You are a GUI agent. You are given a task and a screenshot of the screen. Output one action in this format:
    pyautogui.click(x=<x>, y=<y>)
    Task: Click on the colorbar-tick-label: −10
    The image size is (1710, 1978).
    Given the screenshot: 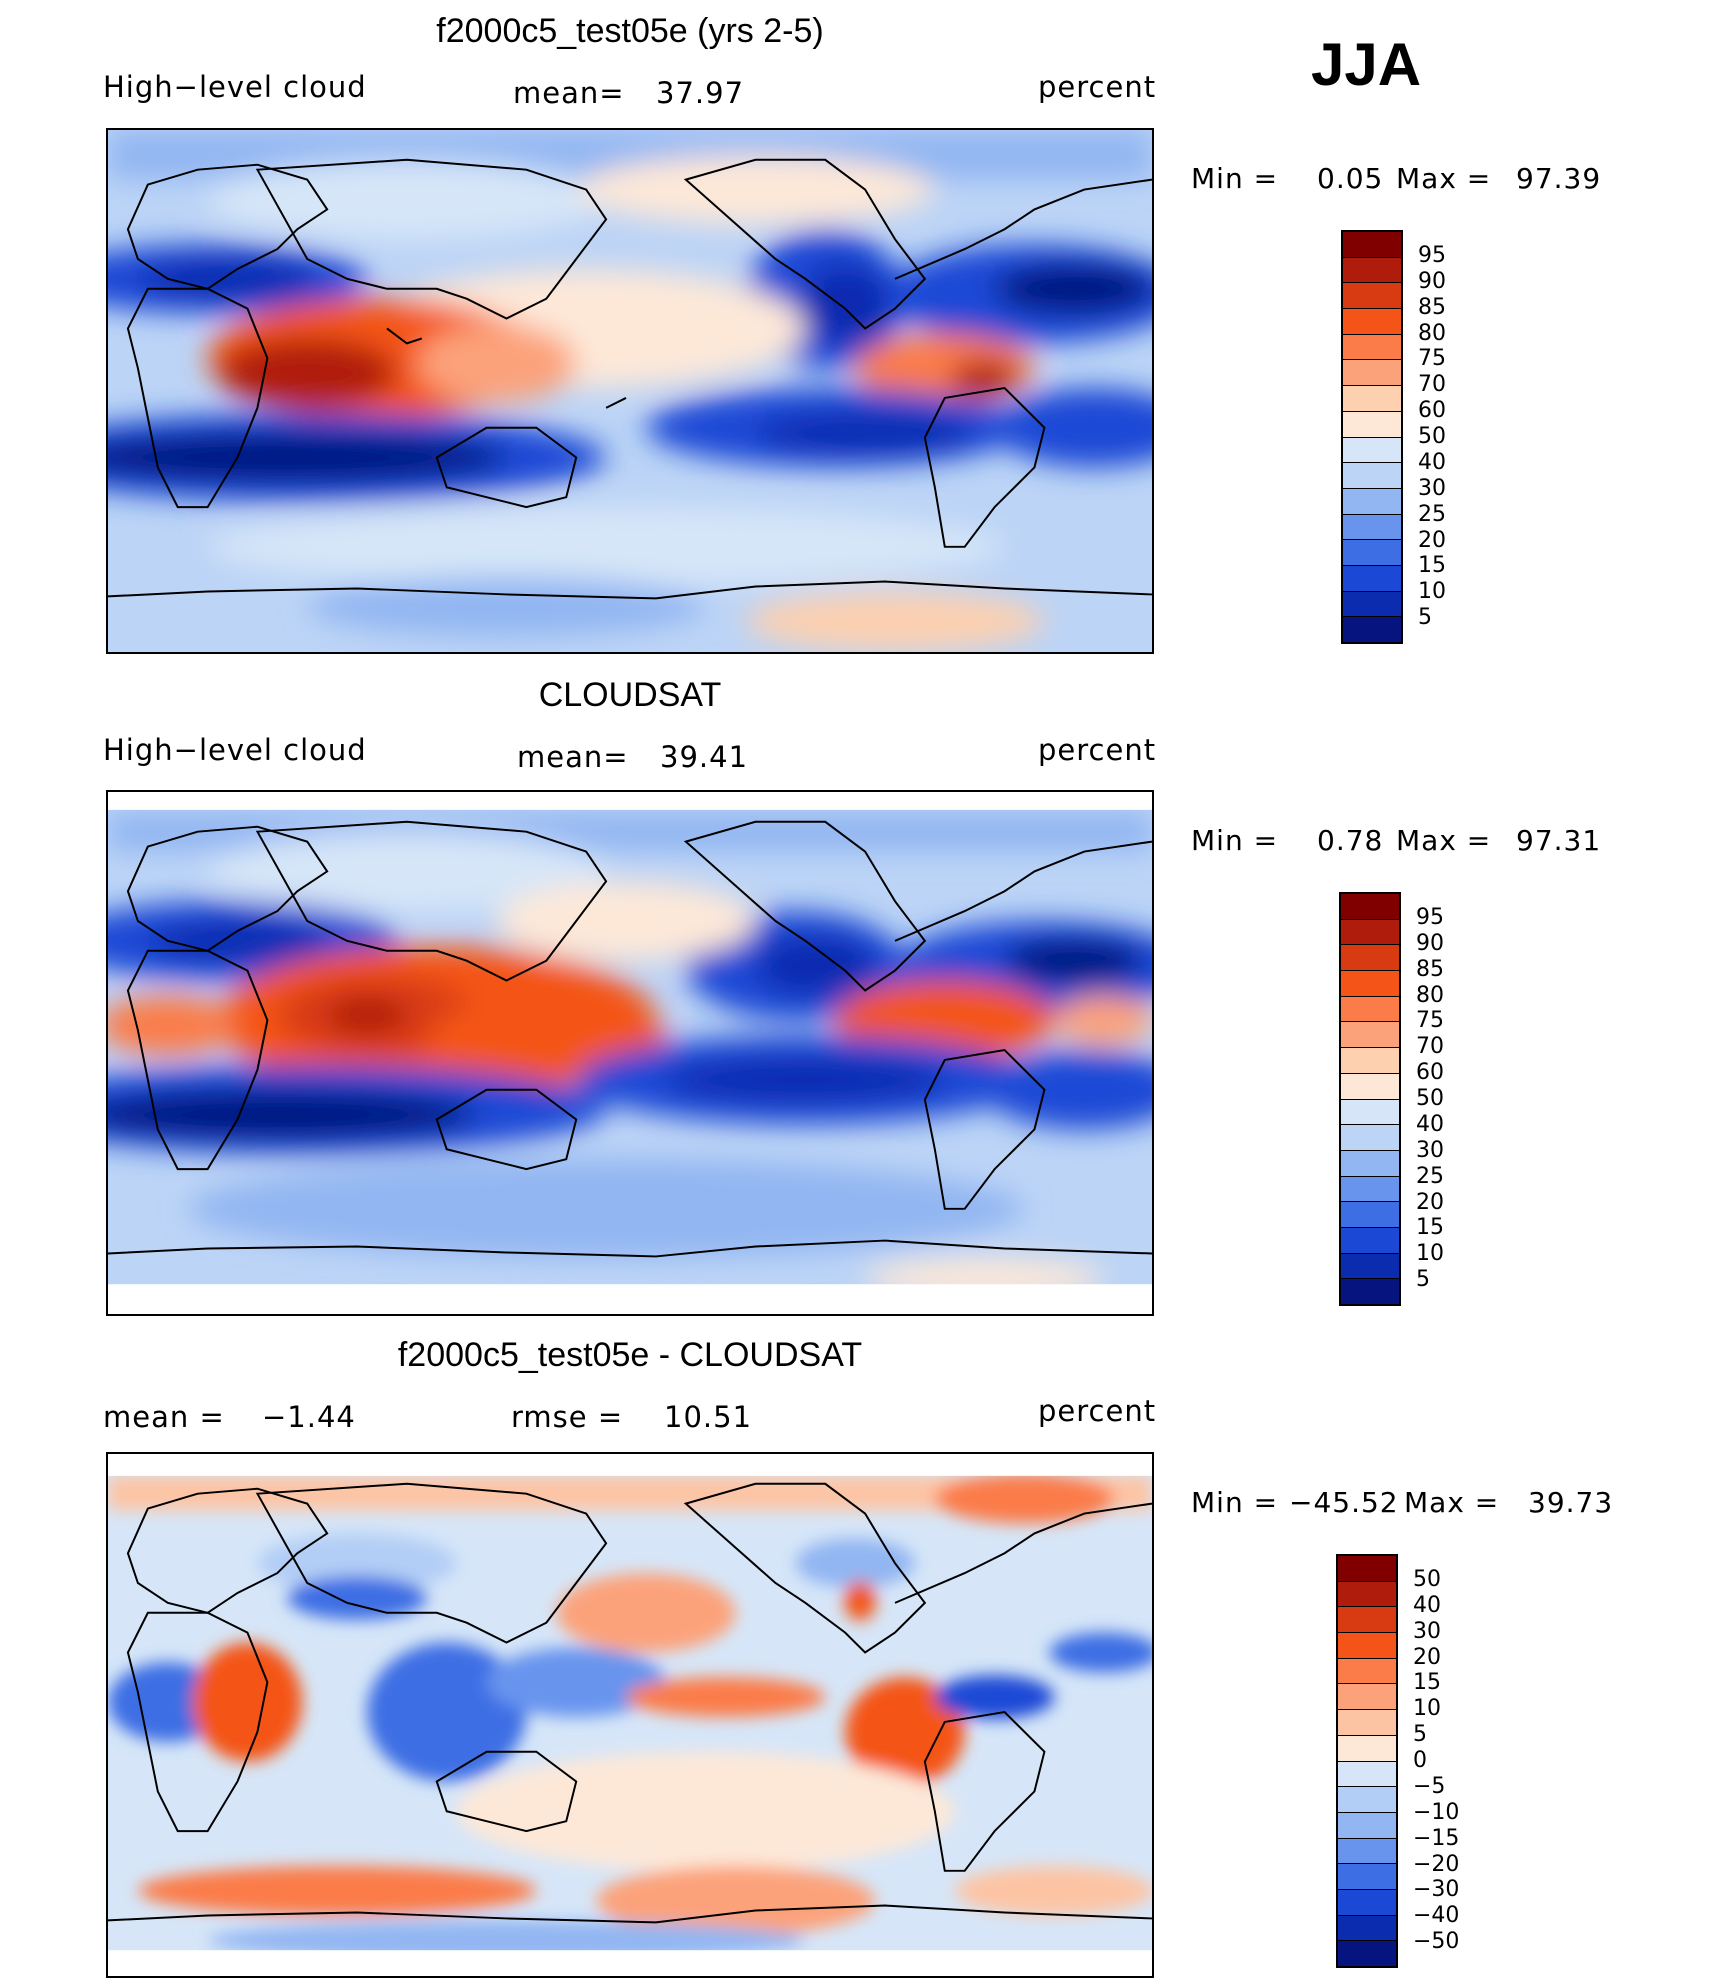 What is the action you would take?
    pyautogui.click(x=1436, y=1812)
    